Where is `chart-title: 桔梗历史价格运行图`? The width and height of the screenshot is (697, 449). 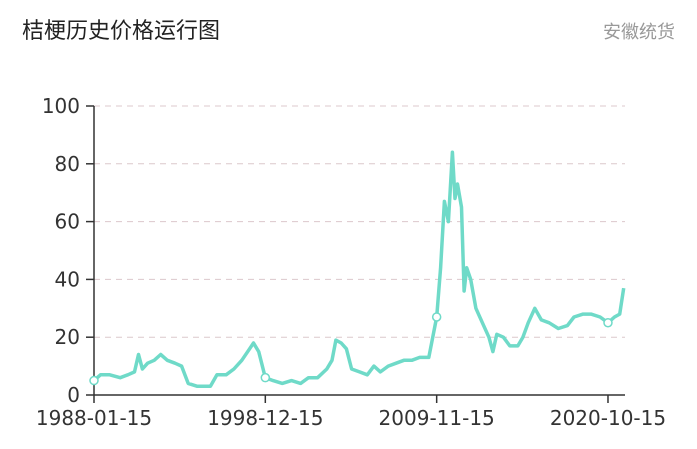 chart-title: 桔梗历史价格运行图 is located at coordinates (121, 31).